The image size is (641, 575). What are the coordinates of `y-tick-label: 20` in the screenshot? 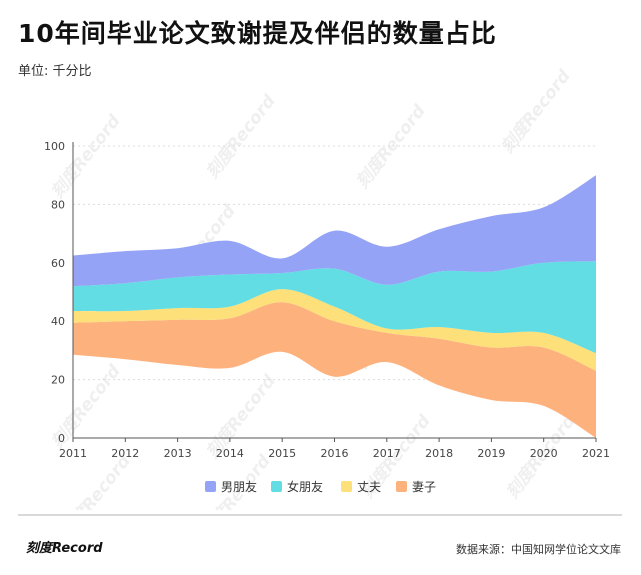 It's located at (58, 380).